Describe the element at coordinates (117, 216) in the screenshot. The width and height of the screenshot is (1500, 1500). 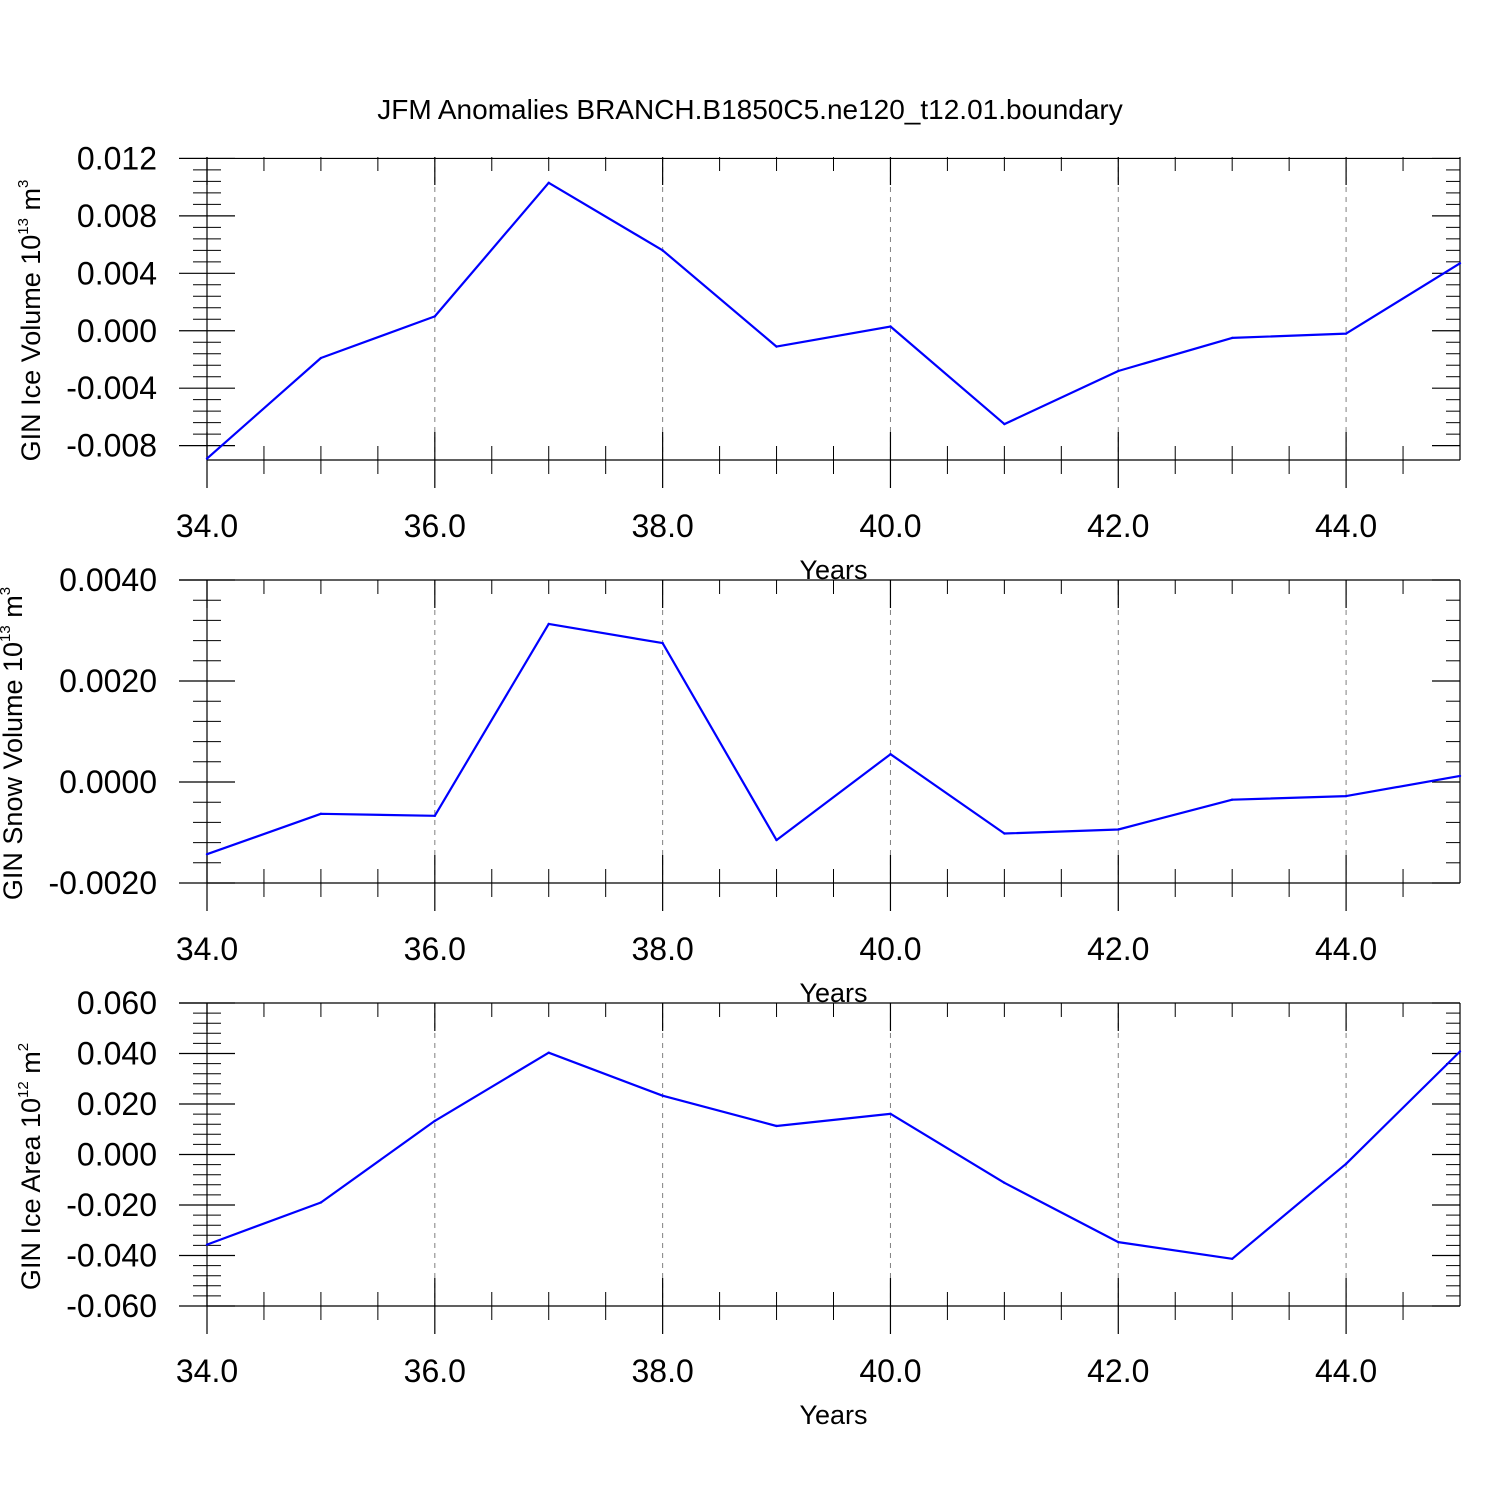
I see `y-tick-label: 0.008` at that location.